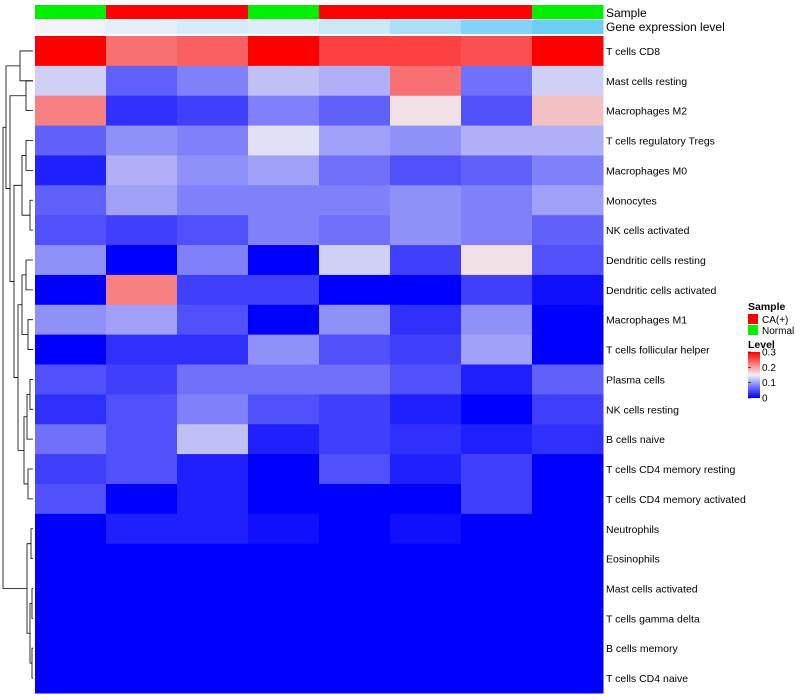 The width and height of the screenshot is (800, 700). What do you see at coordinates (665, 20) in the screenshot?
I see `annotation-labels: Sample Gene expression level` at bounding box center [665, 20].